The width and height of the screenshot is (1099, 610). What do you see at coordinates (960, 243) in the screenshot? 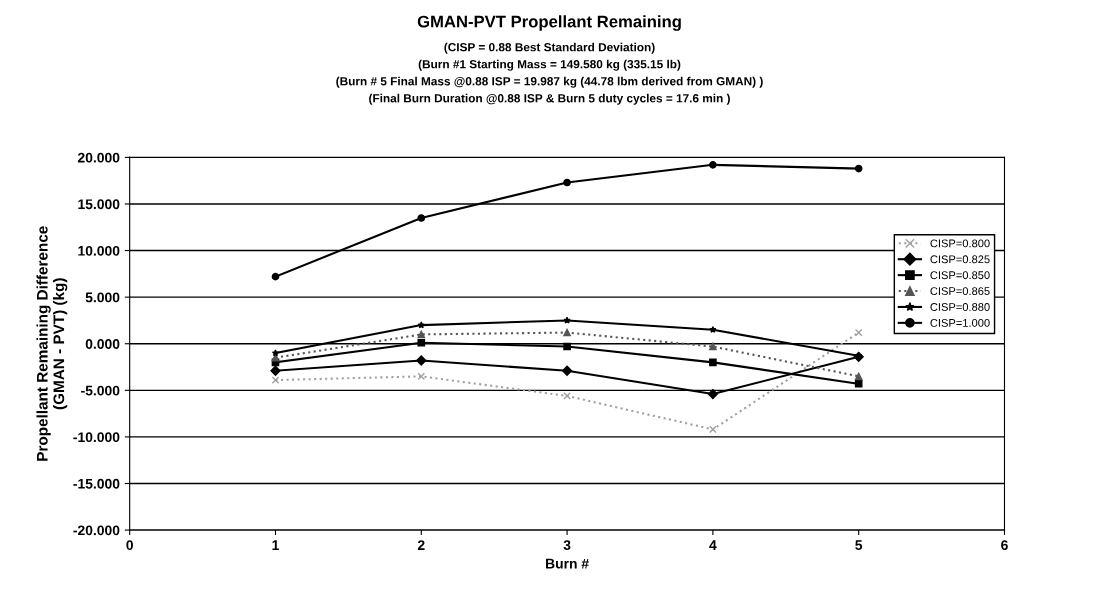
I see `legend-label: CISP=0.800` at bounding box center [960, 243].